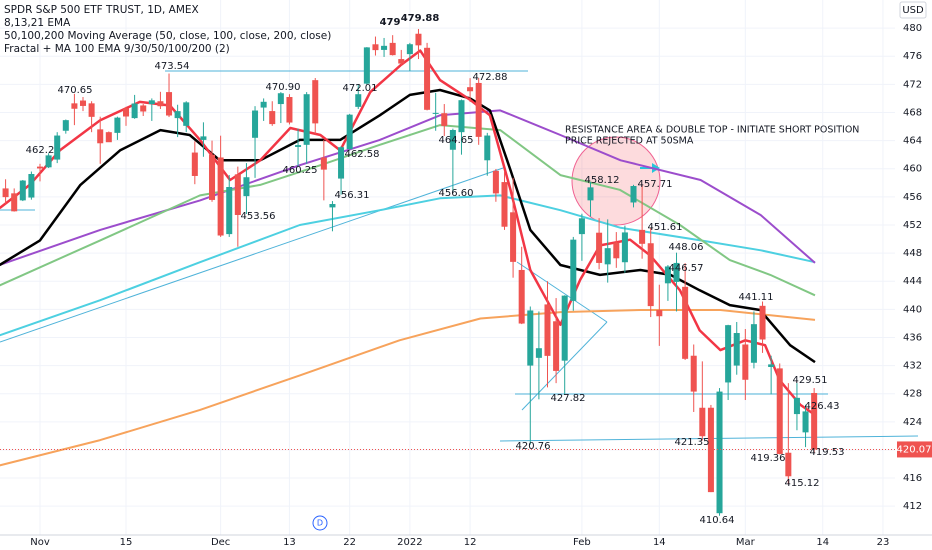 The width and height of the screenshot is (932, 550). I want to click on event-marker, so click(320, 523).